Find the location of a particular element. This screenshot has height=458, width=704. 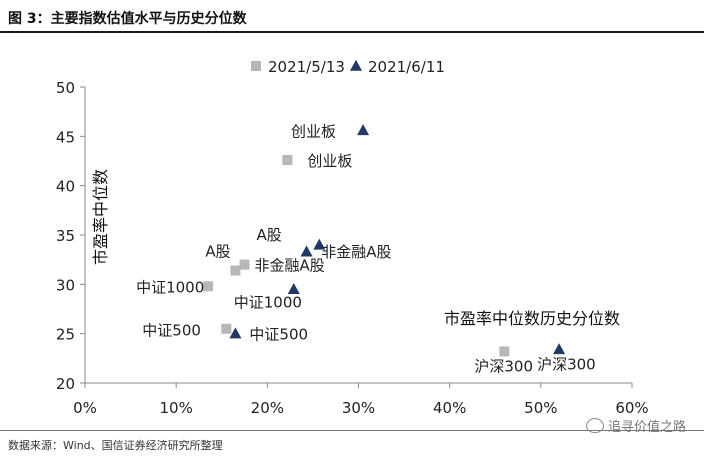

x-tick-label: 60% is located at coordinates (631, 408).